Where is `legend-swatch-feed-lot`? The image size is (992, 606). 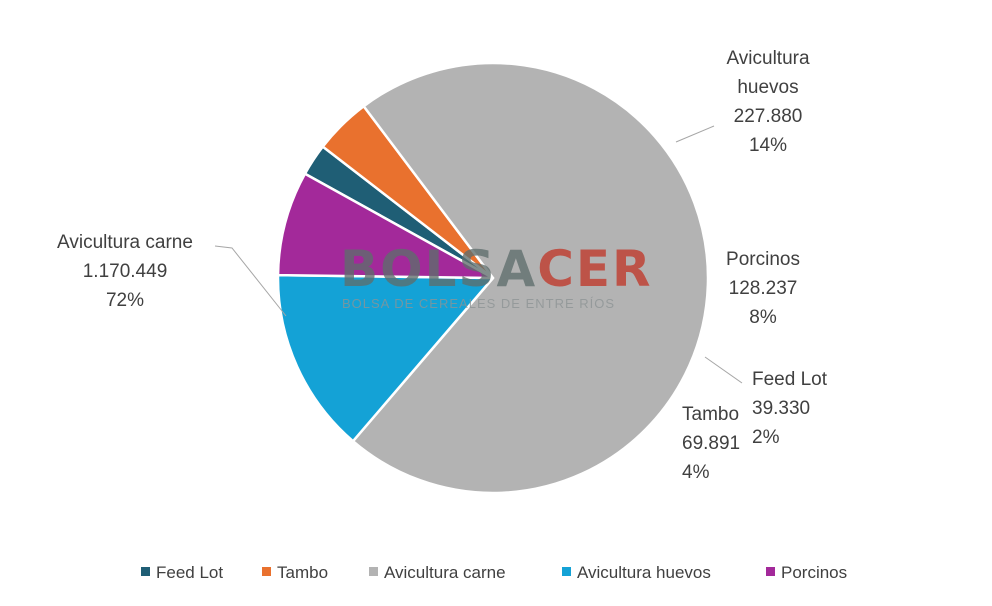 legend-swatch-feed-lot is located at coordinates (145, 571).